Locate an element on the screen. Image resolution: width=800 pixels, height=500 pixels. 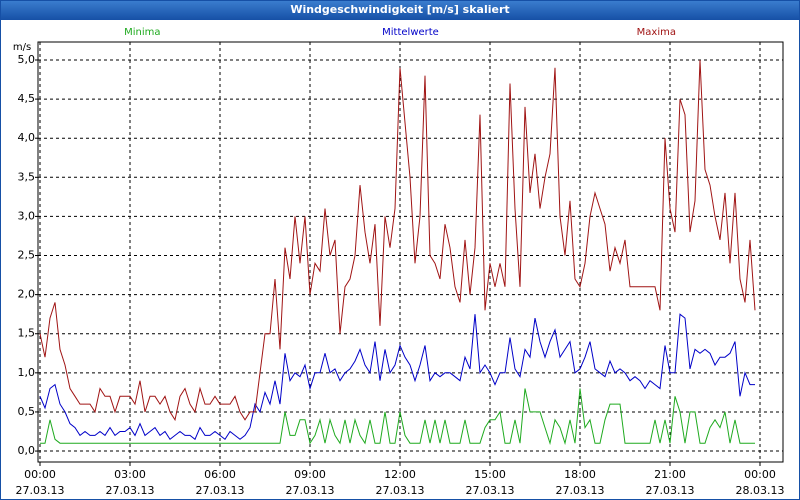
y-tick-label: 3,0 is located at coordinates (27, 215).